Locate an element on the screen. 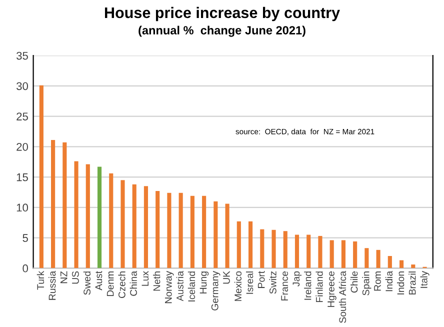 The image size is (444, 327). x-tick-label: UK is located at coordinates (226, 277).